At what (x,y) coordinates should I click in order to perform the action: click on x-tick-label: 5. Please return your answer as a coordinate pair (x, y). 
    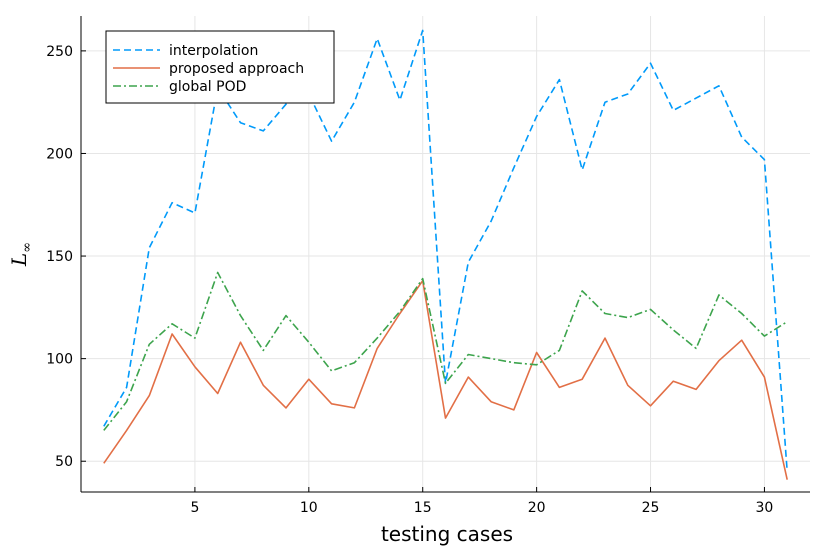
    Looking at the image, I should click on (194, 508).